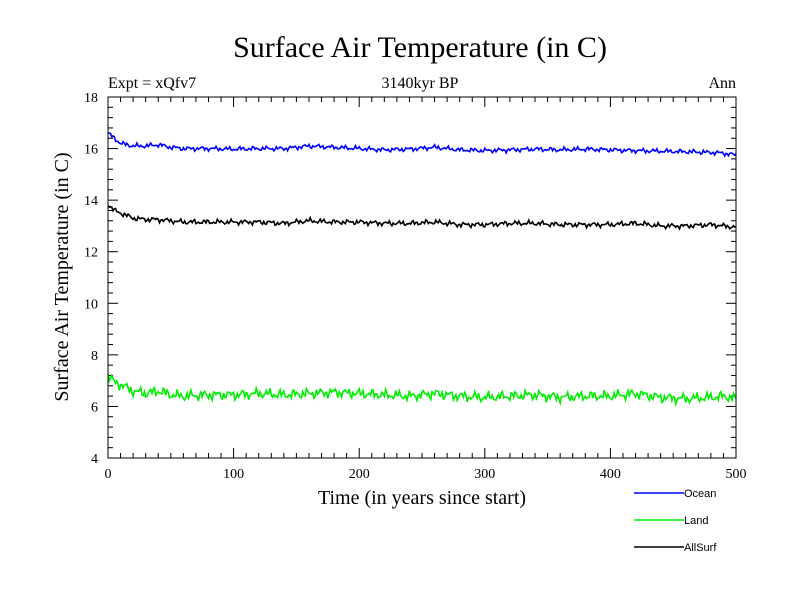 The height and width of the screenshot is (600, 800). What do you see at coordinates (700, 548) in the screenshot?
I see `legend-label-allsurf: AllSurf` at bounding box center [700, 548].